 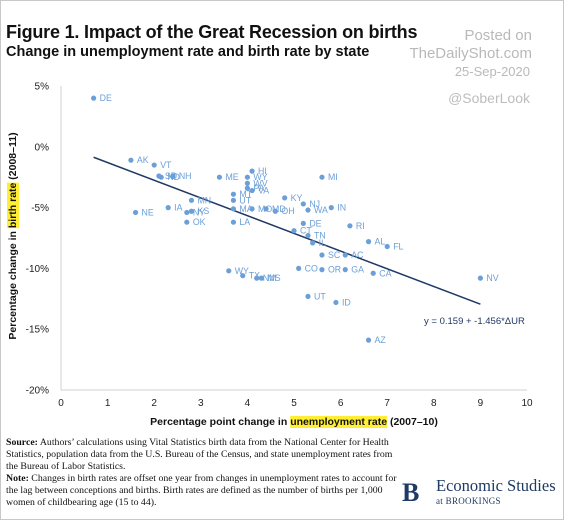 I want to click on x-tick-label: 0, so click(x=61, y=403).